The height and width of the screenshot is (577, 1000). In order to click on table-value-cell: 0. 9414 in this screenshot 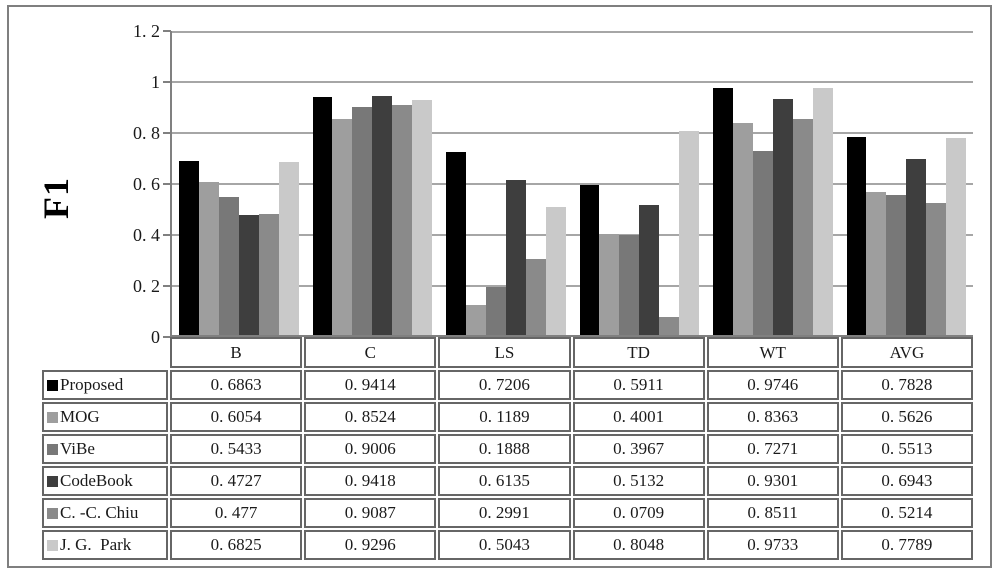, I will do `click(370, 385)`.